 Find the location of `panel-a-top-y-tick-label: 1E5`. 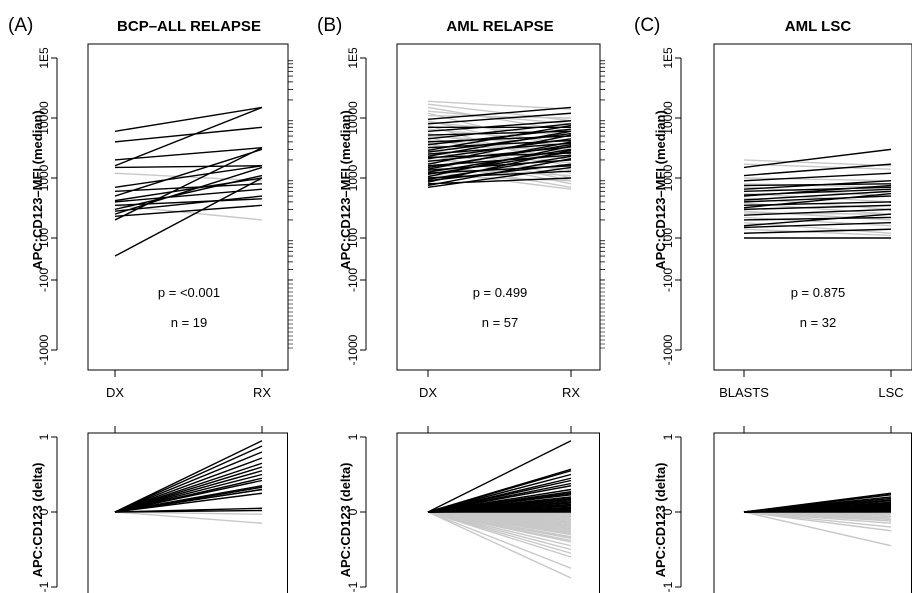

panel-a-top-y-tick-label: 1E5 is located at coordinates (44, 58).